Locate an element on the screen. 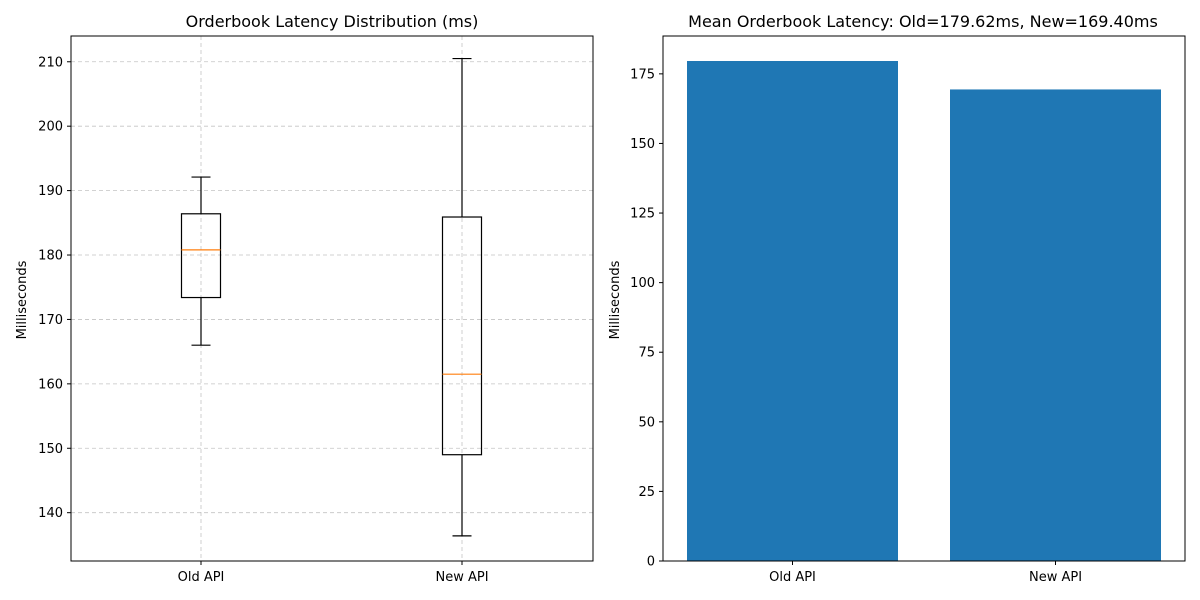 The height and width of the screenshot is (600, 1200). bar-ytick-label: 25 is located at coordinates (646, 492).